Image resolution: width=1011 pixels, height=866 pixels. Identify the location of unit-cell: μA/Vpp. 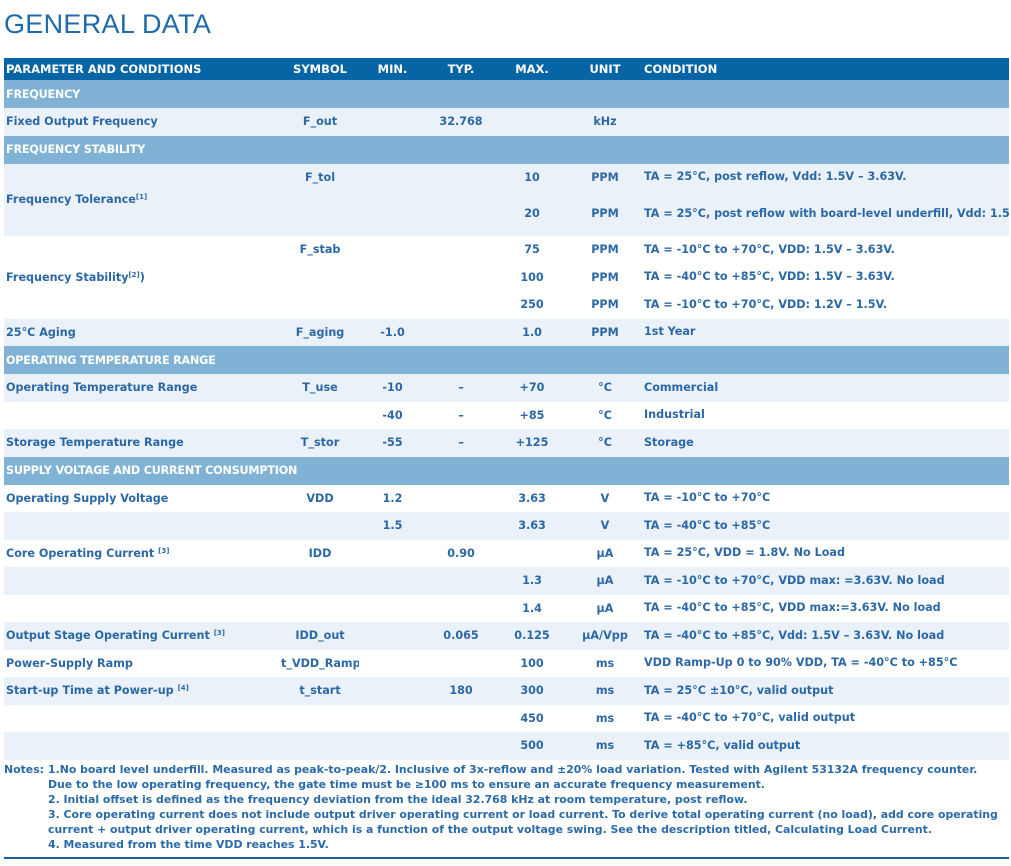
(604, 636).